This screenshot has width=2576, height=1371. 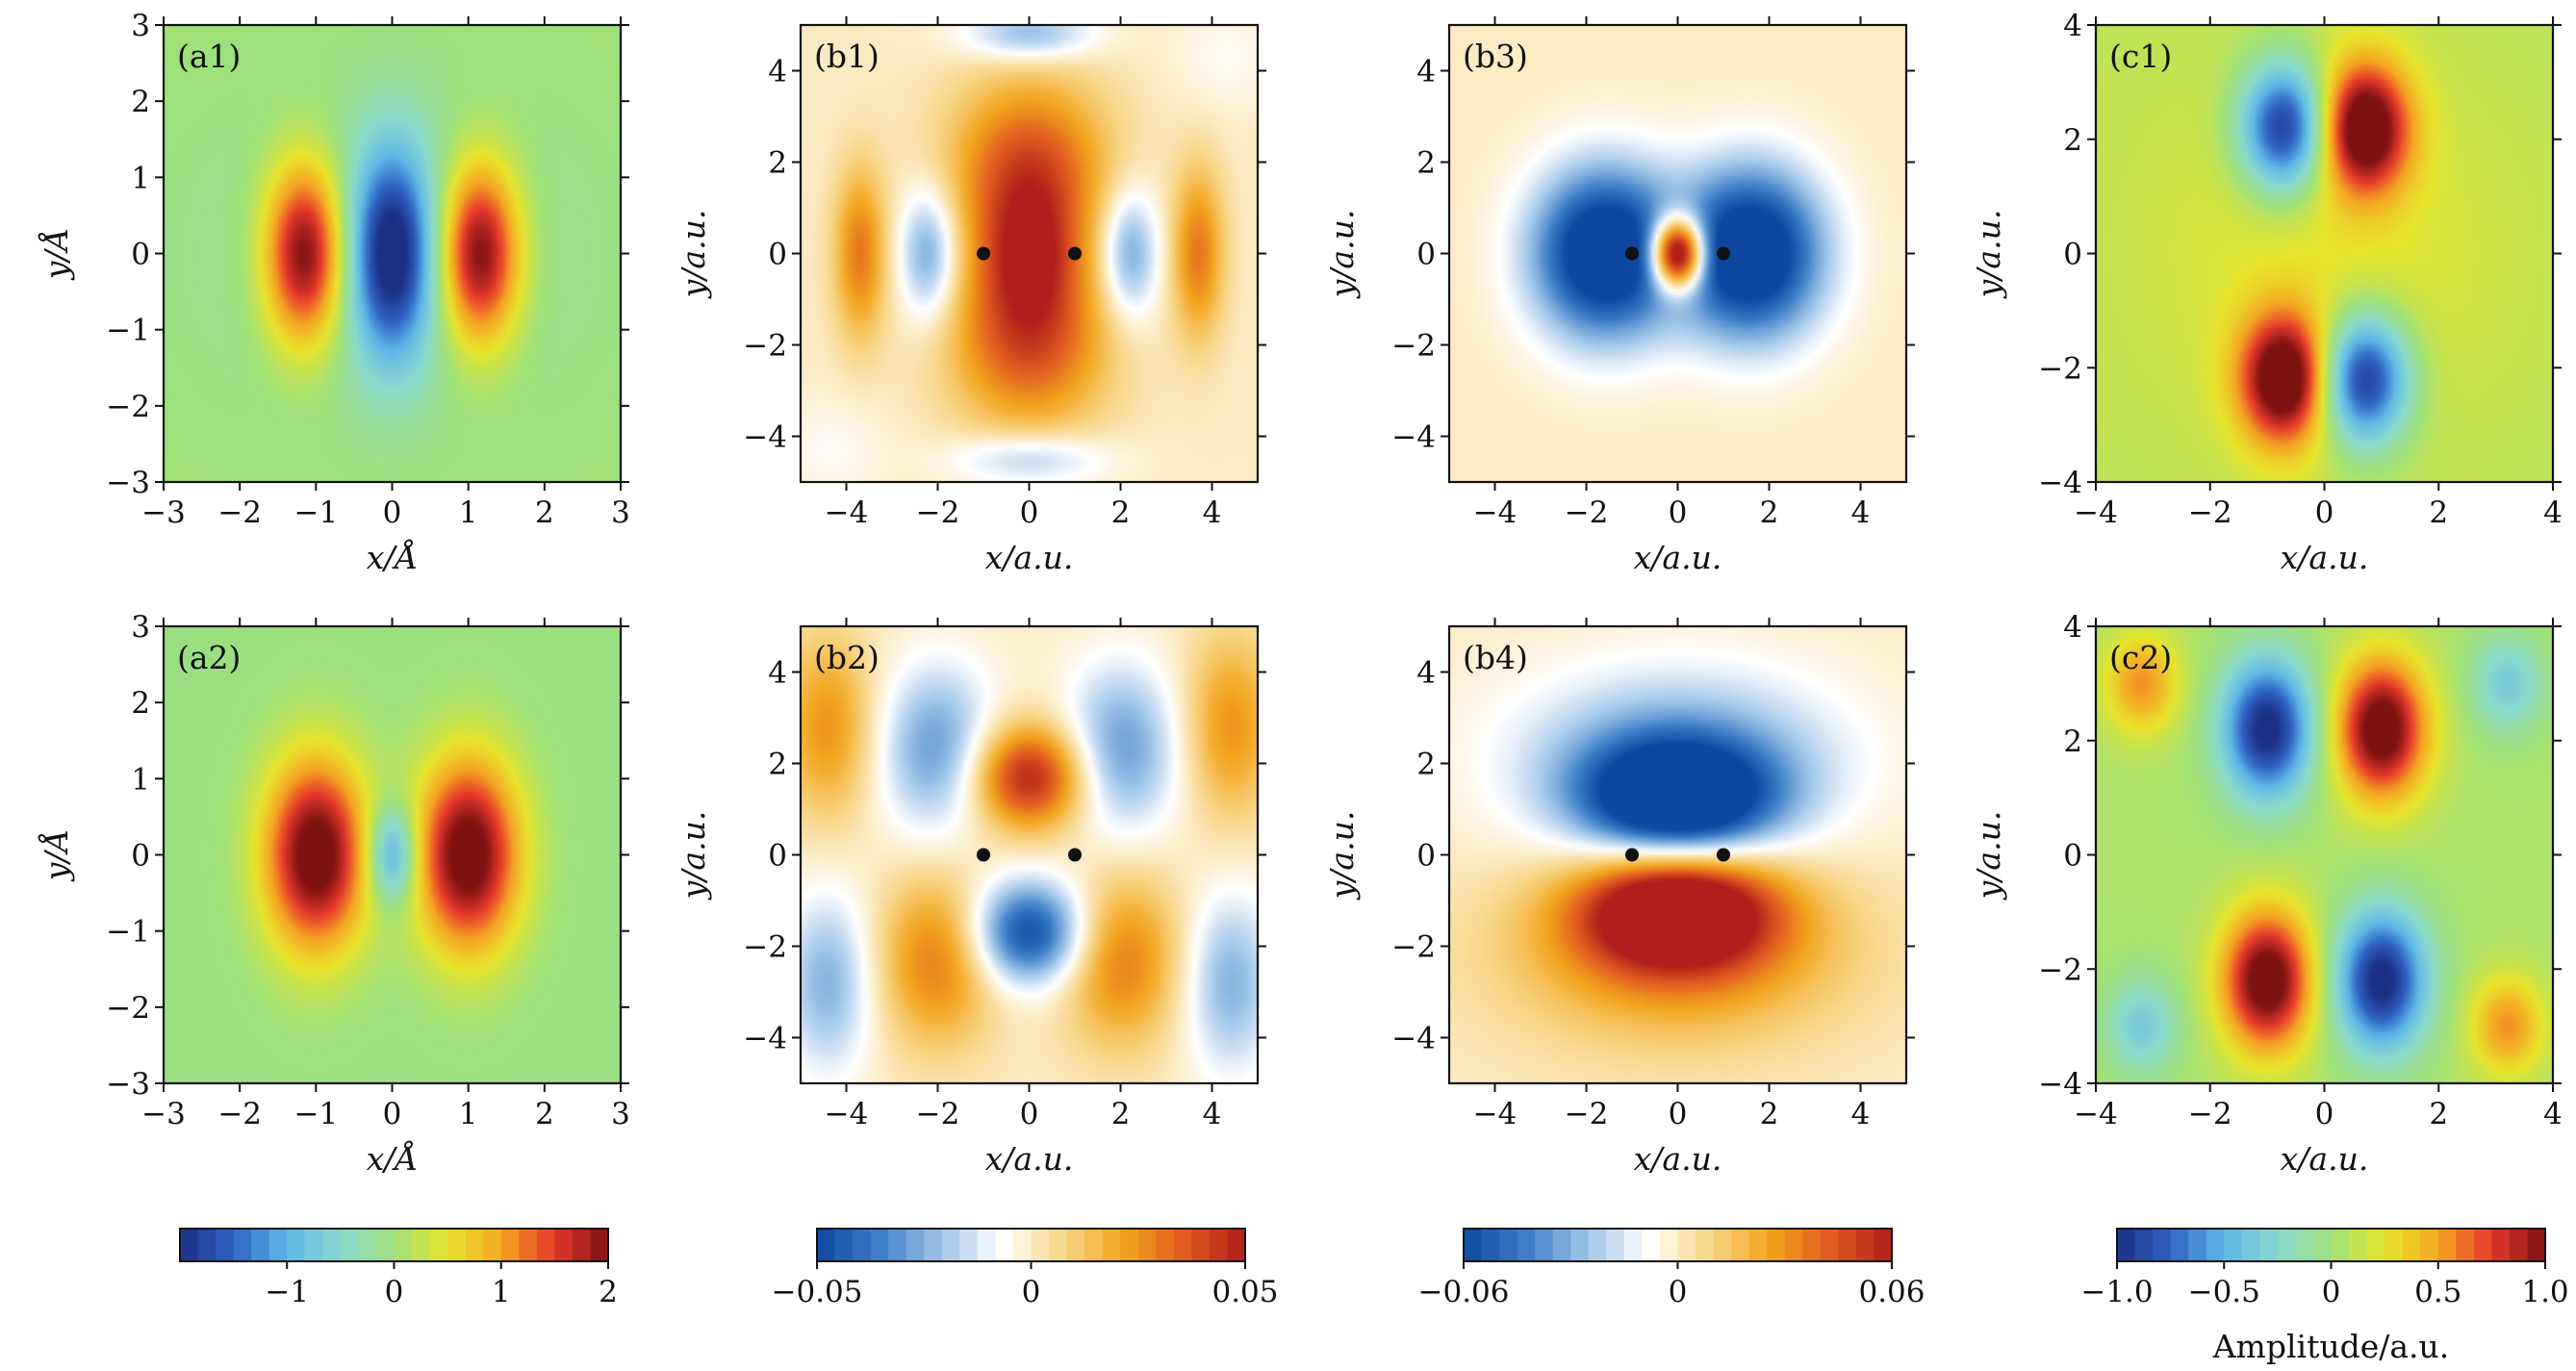 What do you see at coordinates (1678, 1292) in the screenshot?
I see `colorbar-tick-label: 0` at bounding box center [1678, 1292].